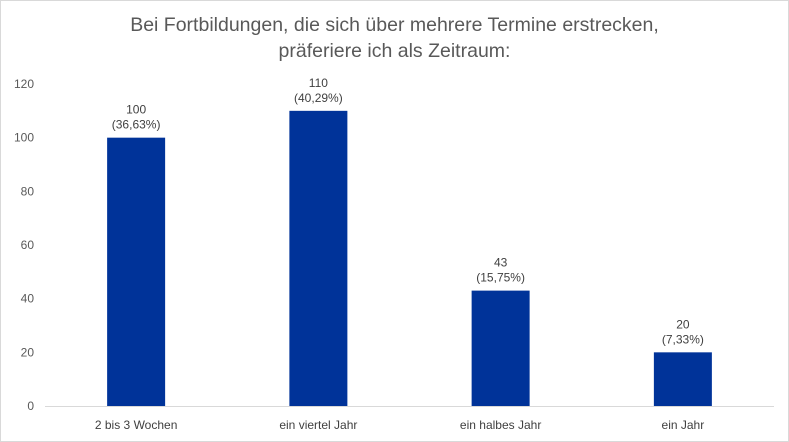 This screenshot has height=442, width=789. Describe the element at coordinates (28, 191) in the screenshot. I see `y-tick-label: 80` at that location.